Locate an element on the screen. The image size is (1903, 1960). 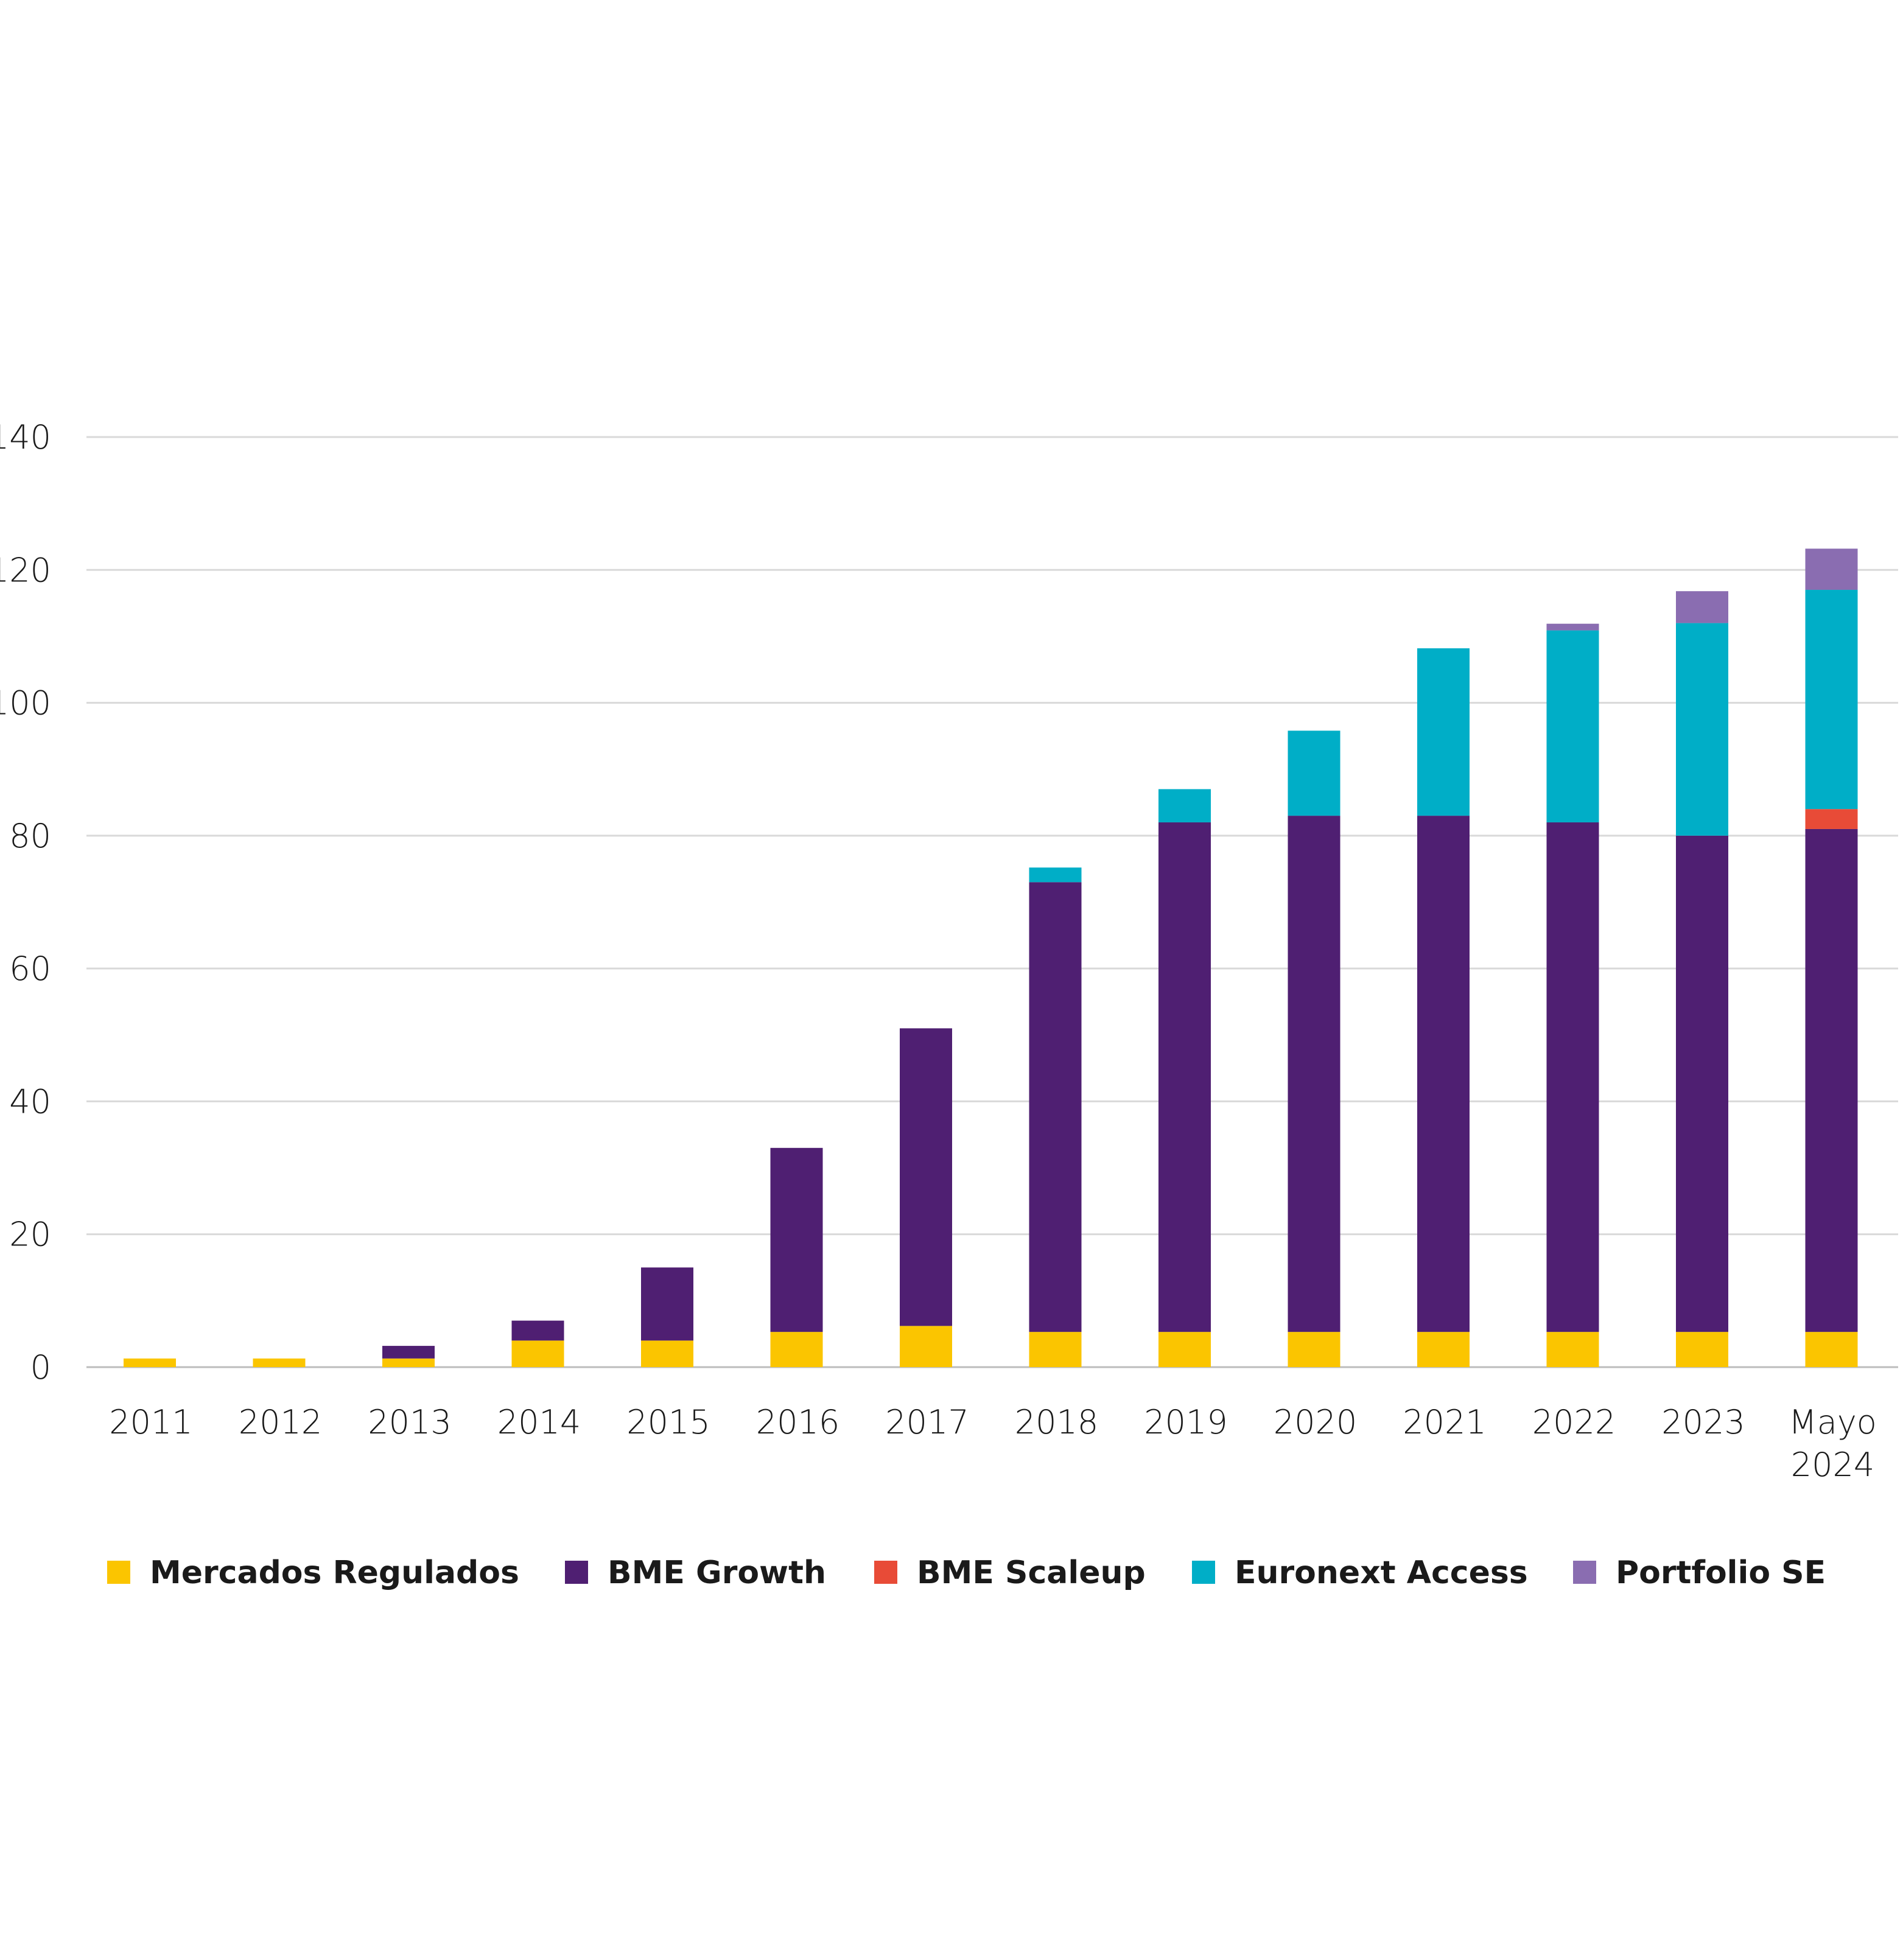
legend-item: Mercados Regulados is located at coordinates (313, 1573).